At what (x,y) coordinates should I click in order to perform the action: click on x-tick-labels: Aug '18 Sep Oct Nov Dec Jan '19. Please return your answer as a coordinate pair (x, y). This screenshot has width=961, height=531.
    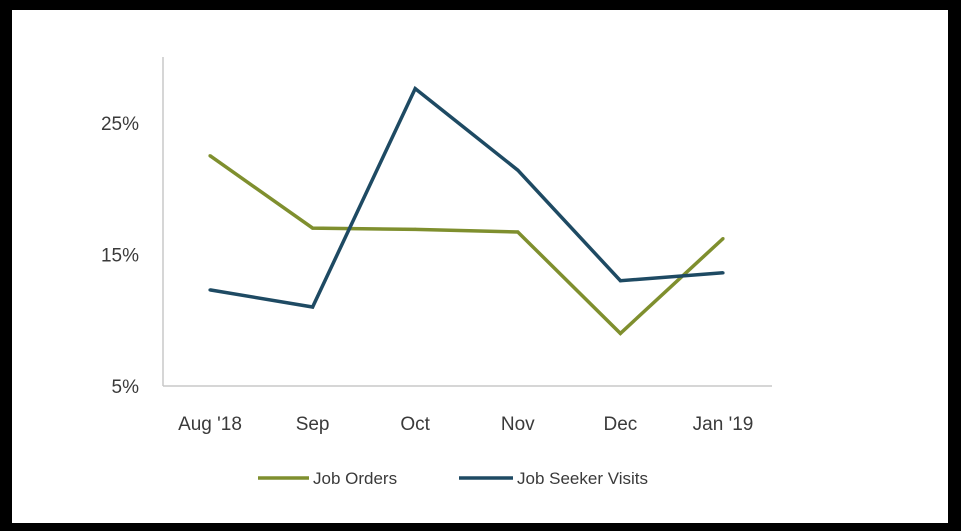
    Looking at the image, I should click on (465, 424).